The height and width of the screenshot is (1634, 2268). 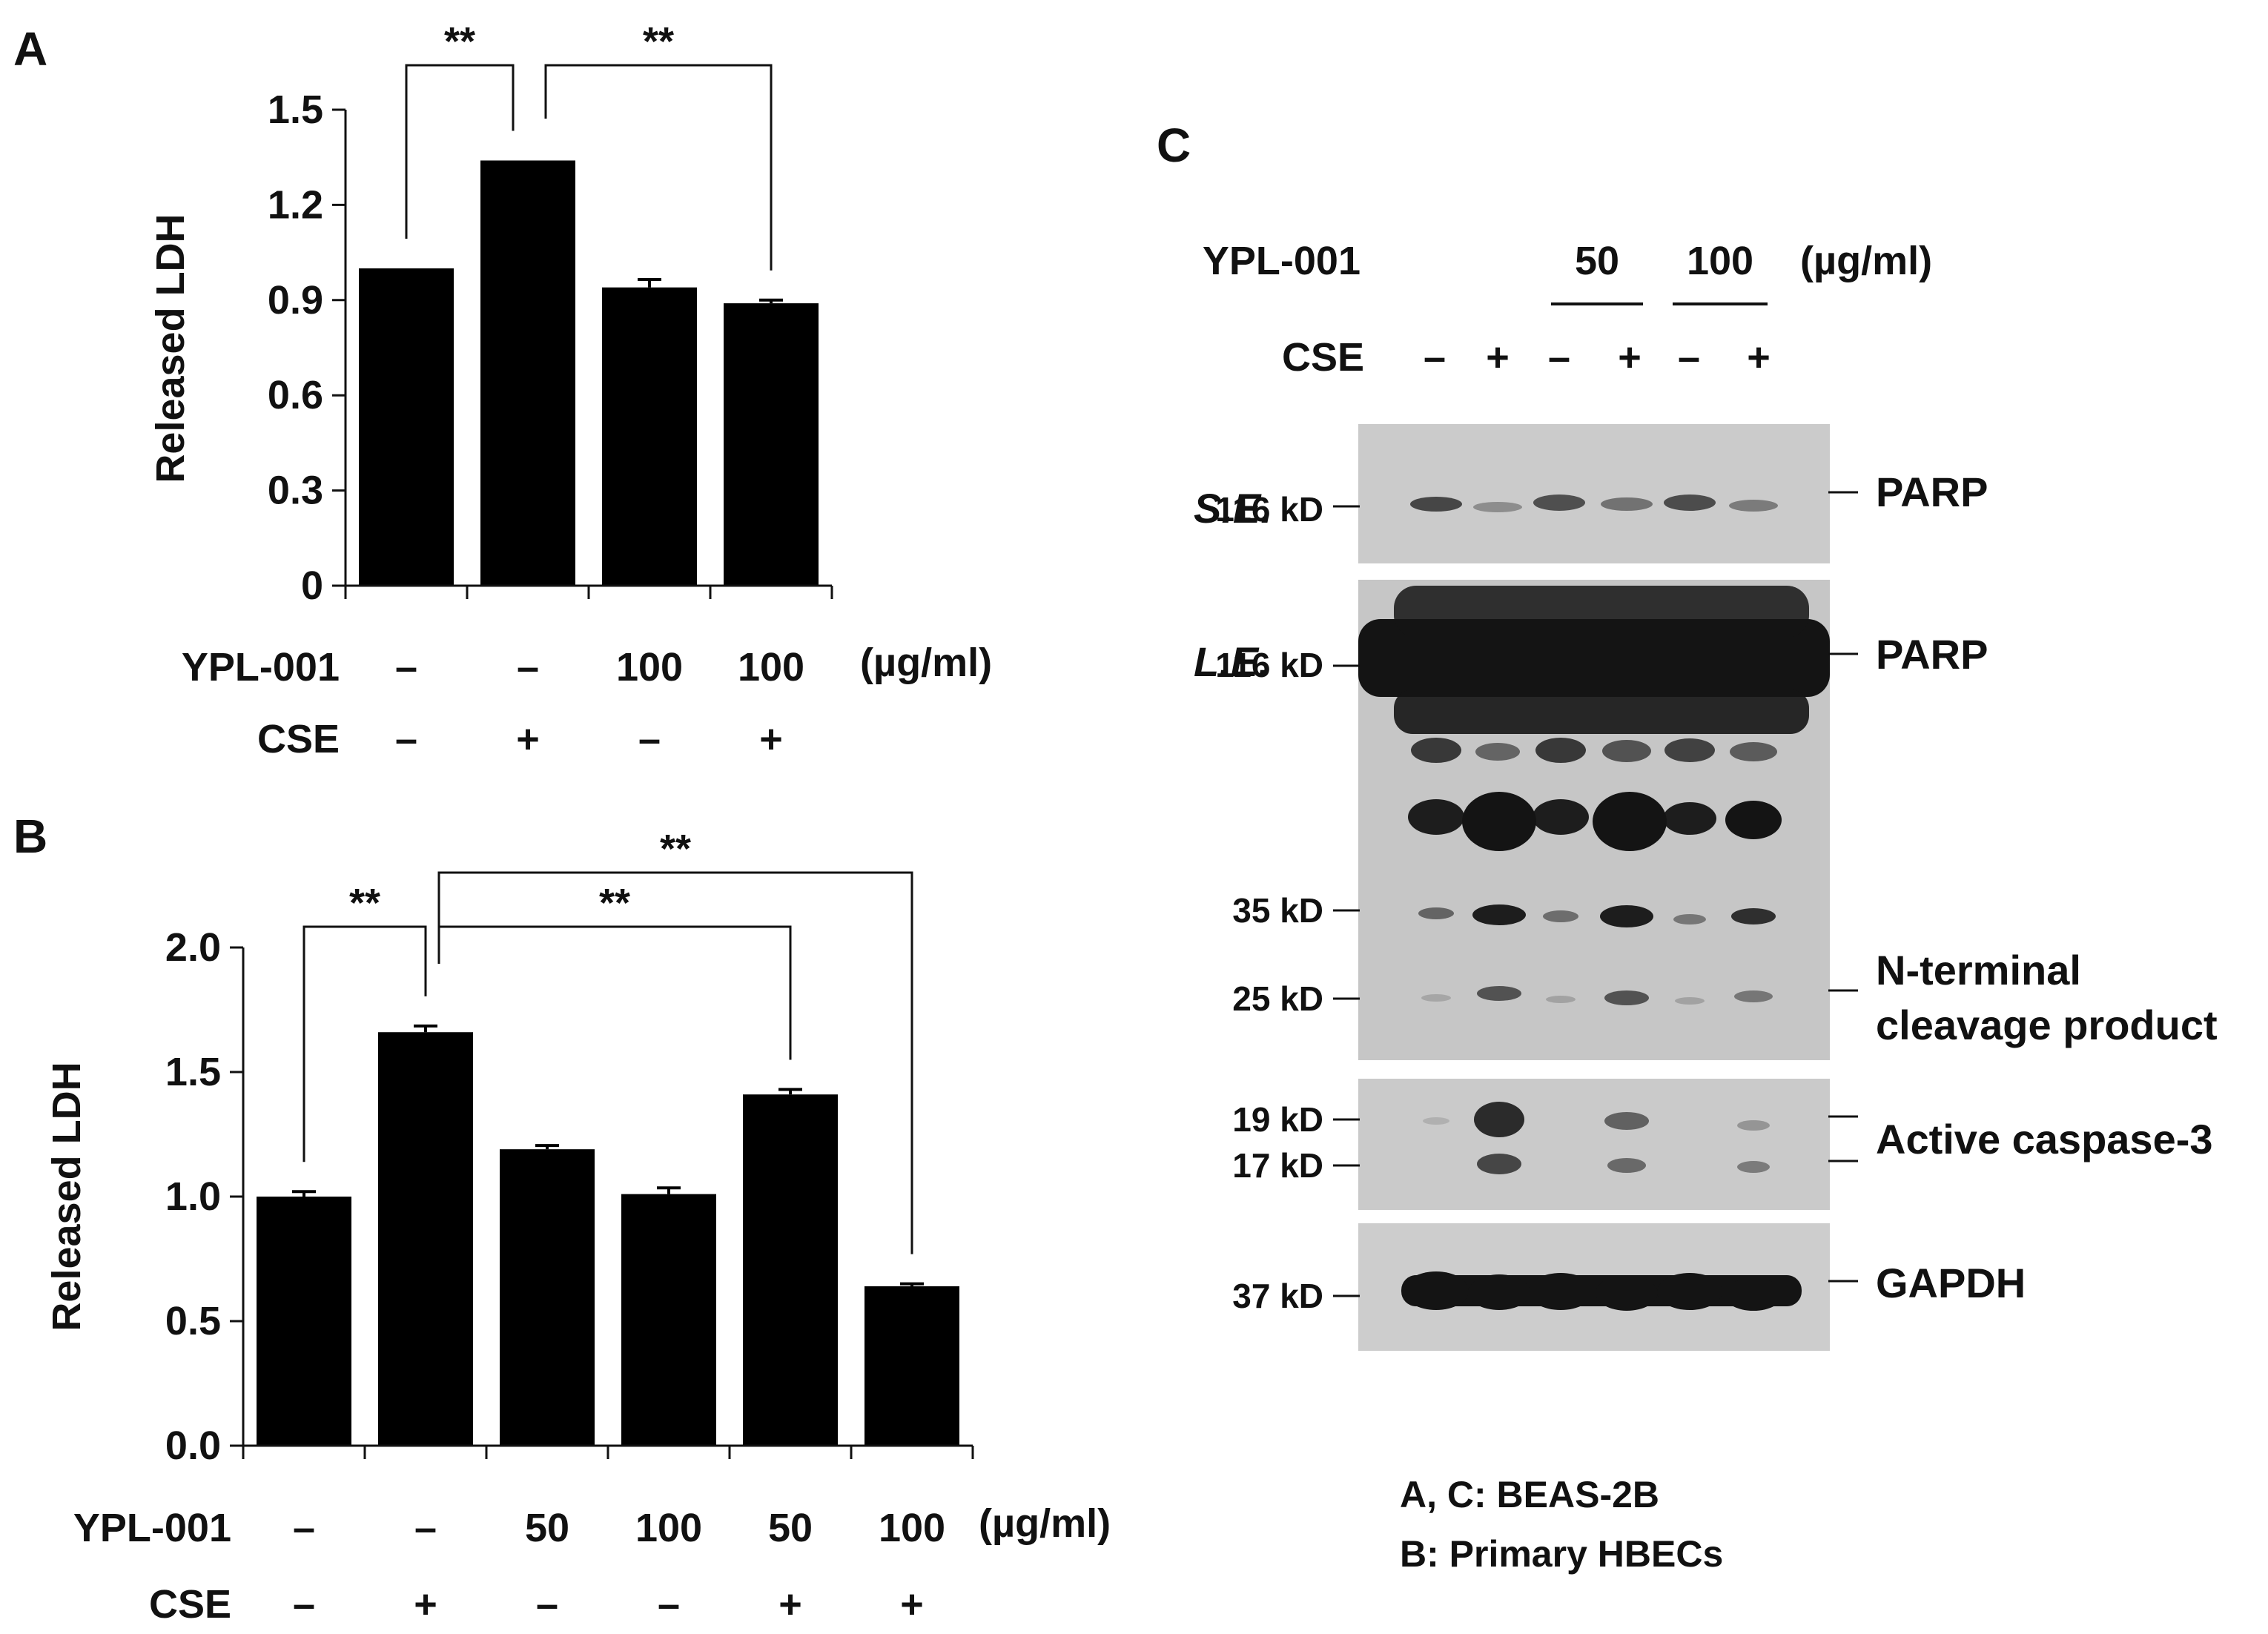 What do you see at coordinates (1277, 1296) in the screenshot?
I see `blot-marker-37: 37 kD` at bounding box center [1277, 1296].